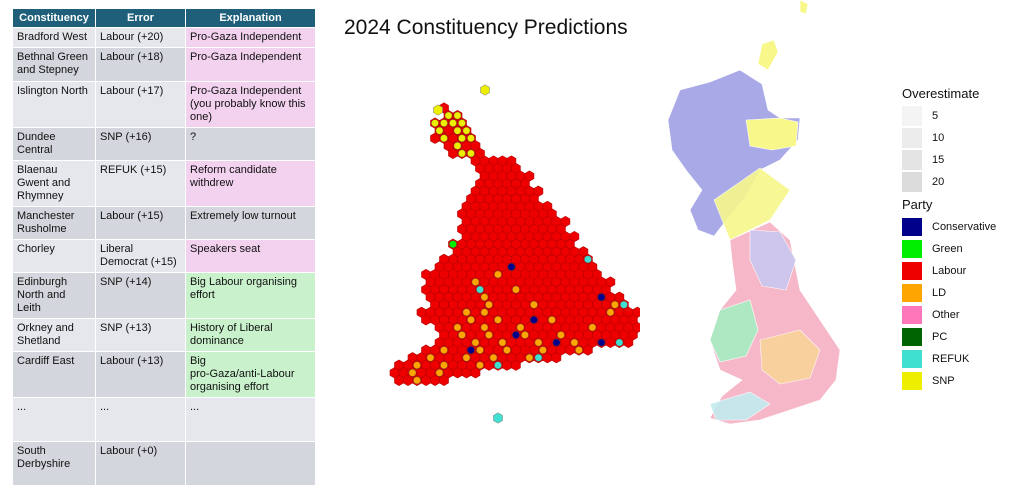 This screenshot has width=1024, height=489. What do you see at coordinates (250, 183) in the screenshot?
I see `cell-explanation: Reform candidate withdrew` at bounding box center [250, 183].